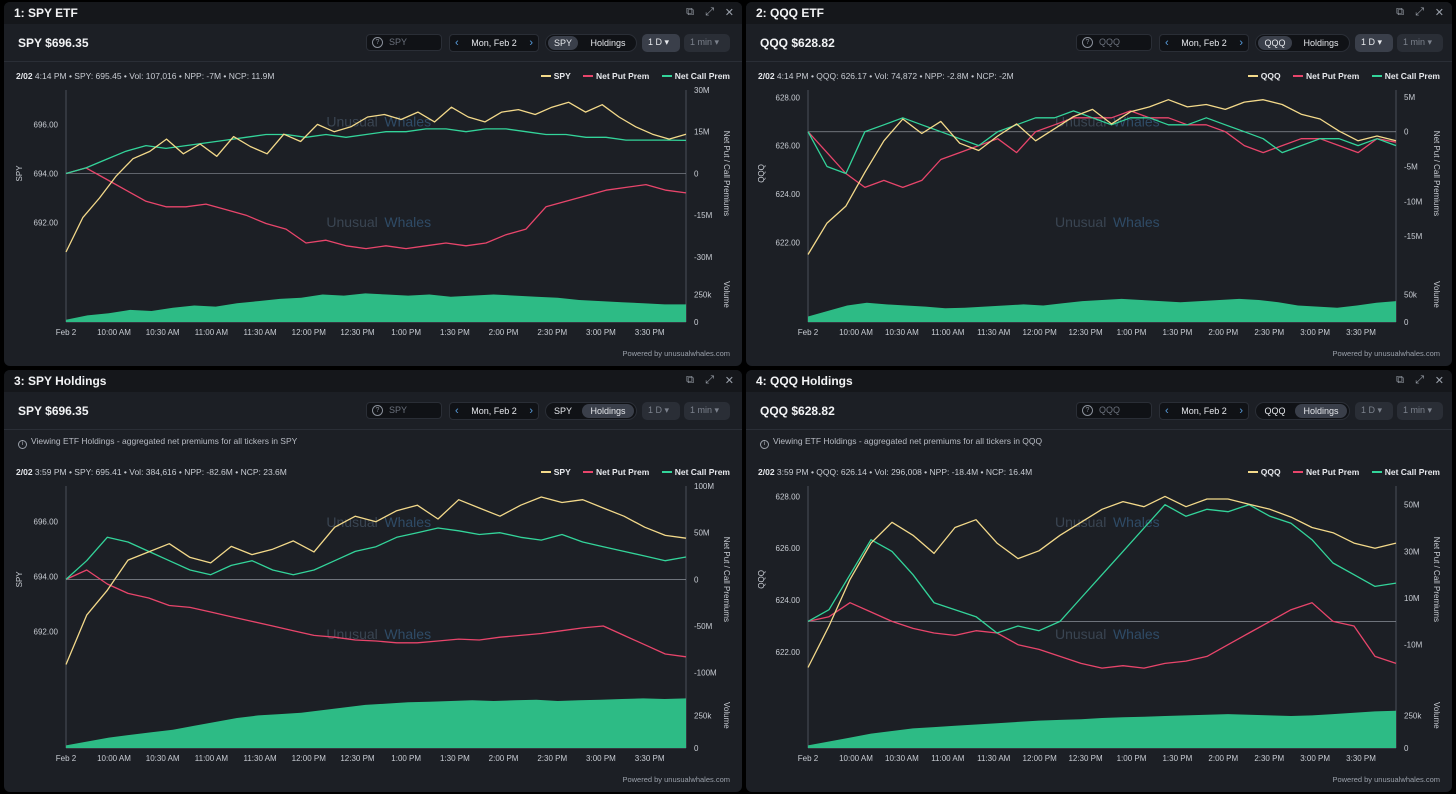 The height and width of the screenshot is (794, 1456). What do you see at coordinates (788, 496) in the screenshot?
I see `y-left-tick-label: 628.00` at bounding box center [788, 496].